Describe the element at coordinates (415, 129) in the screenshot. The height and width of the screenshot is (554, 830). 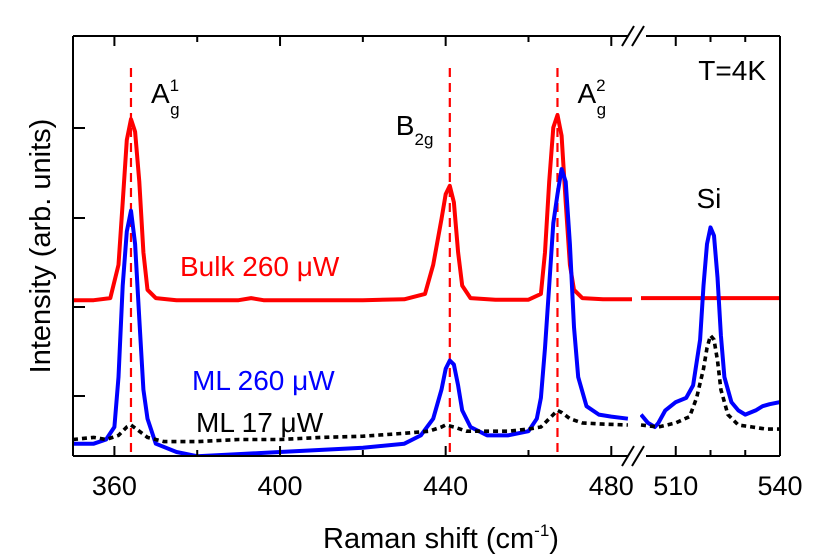
I see `peak-label-1: B2g` at that location.